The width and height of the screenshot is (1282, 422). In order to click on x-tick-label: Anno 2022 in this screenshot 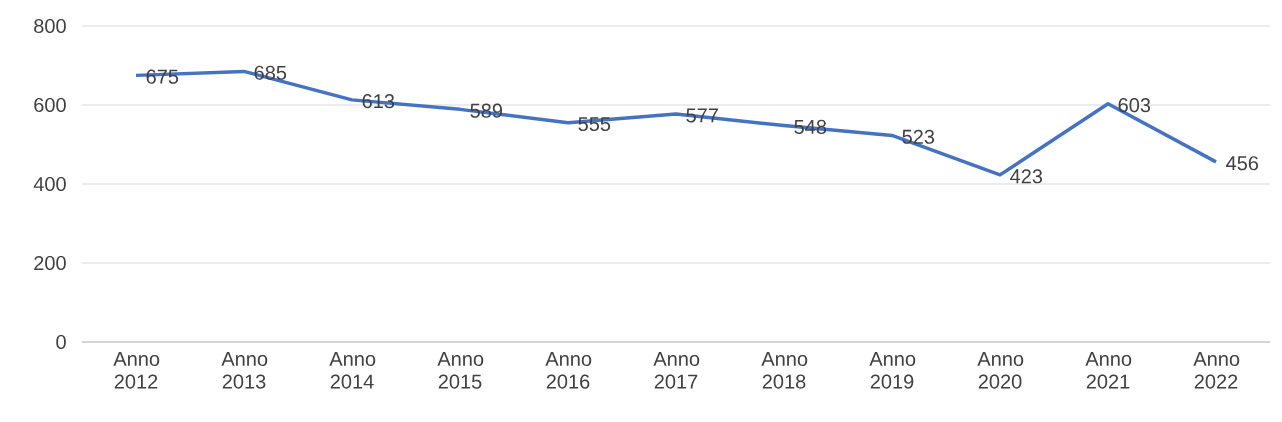, I will do `click(1216, 370)`.